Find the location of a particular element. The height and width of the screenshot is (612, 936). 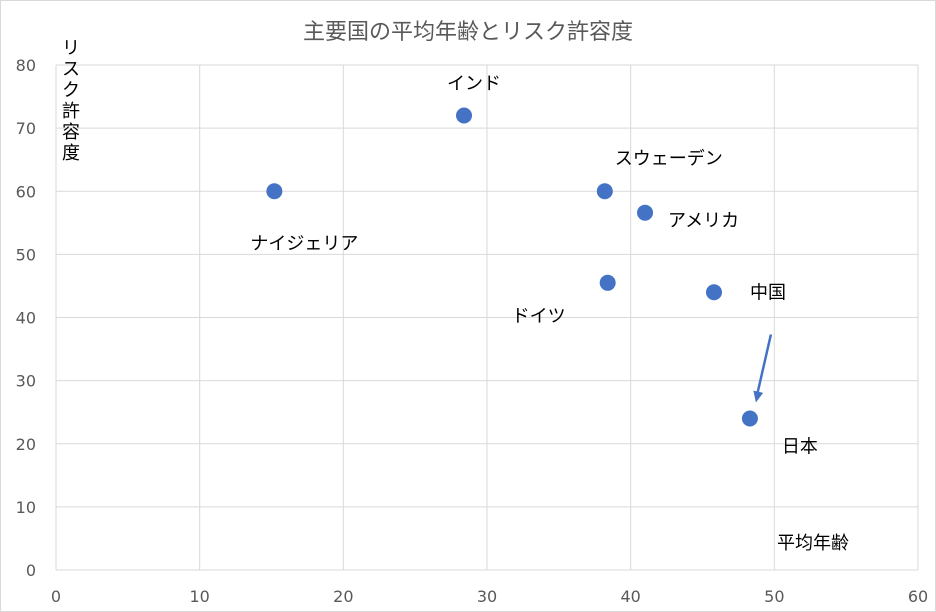

annotation-arrow-head is located at coordinates (758, 396).